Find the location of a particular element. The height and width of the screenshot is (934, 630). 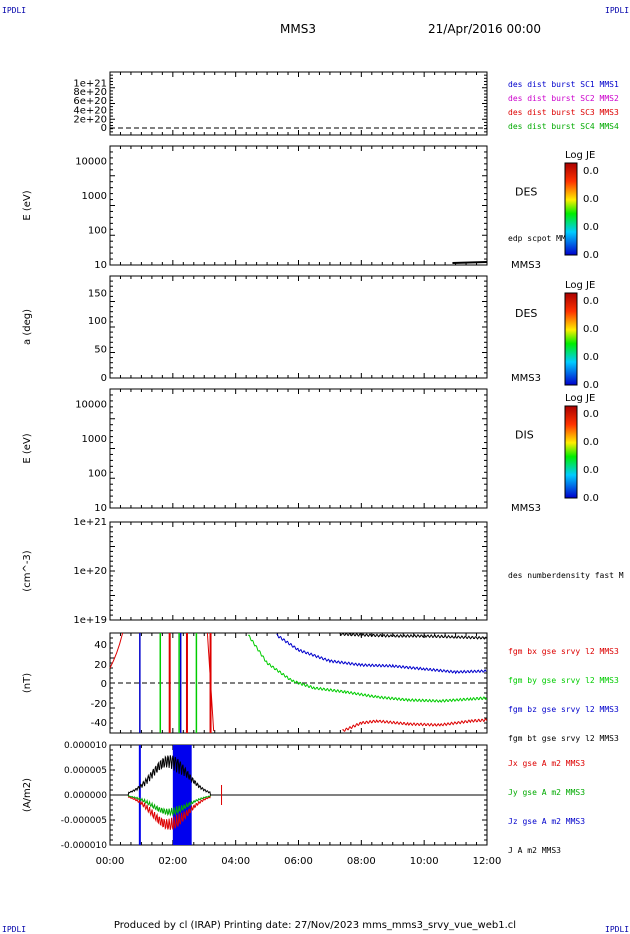

y-tick-label: 40 is located at coordinates (100, 645).